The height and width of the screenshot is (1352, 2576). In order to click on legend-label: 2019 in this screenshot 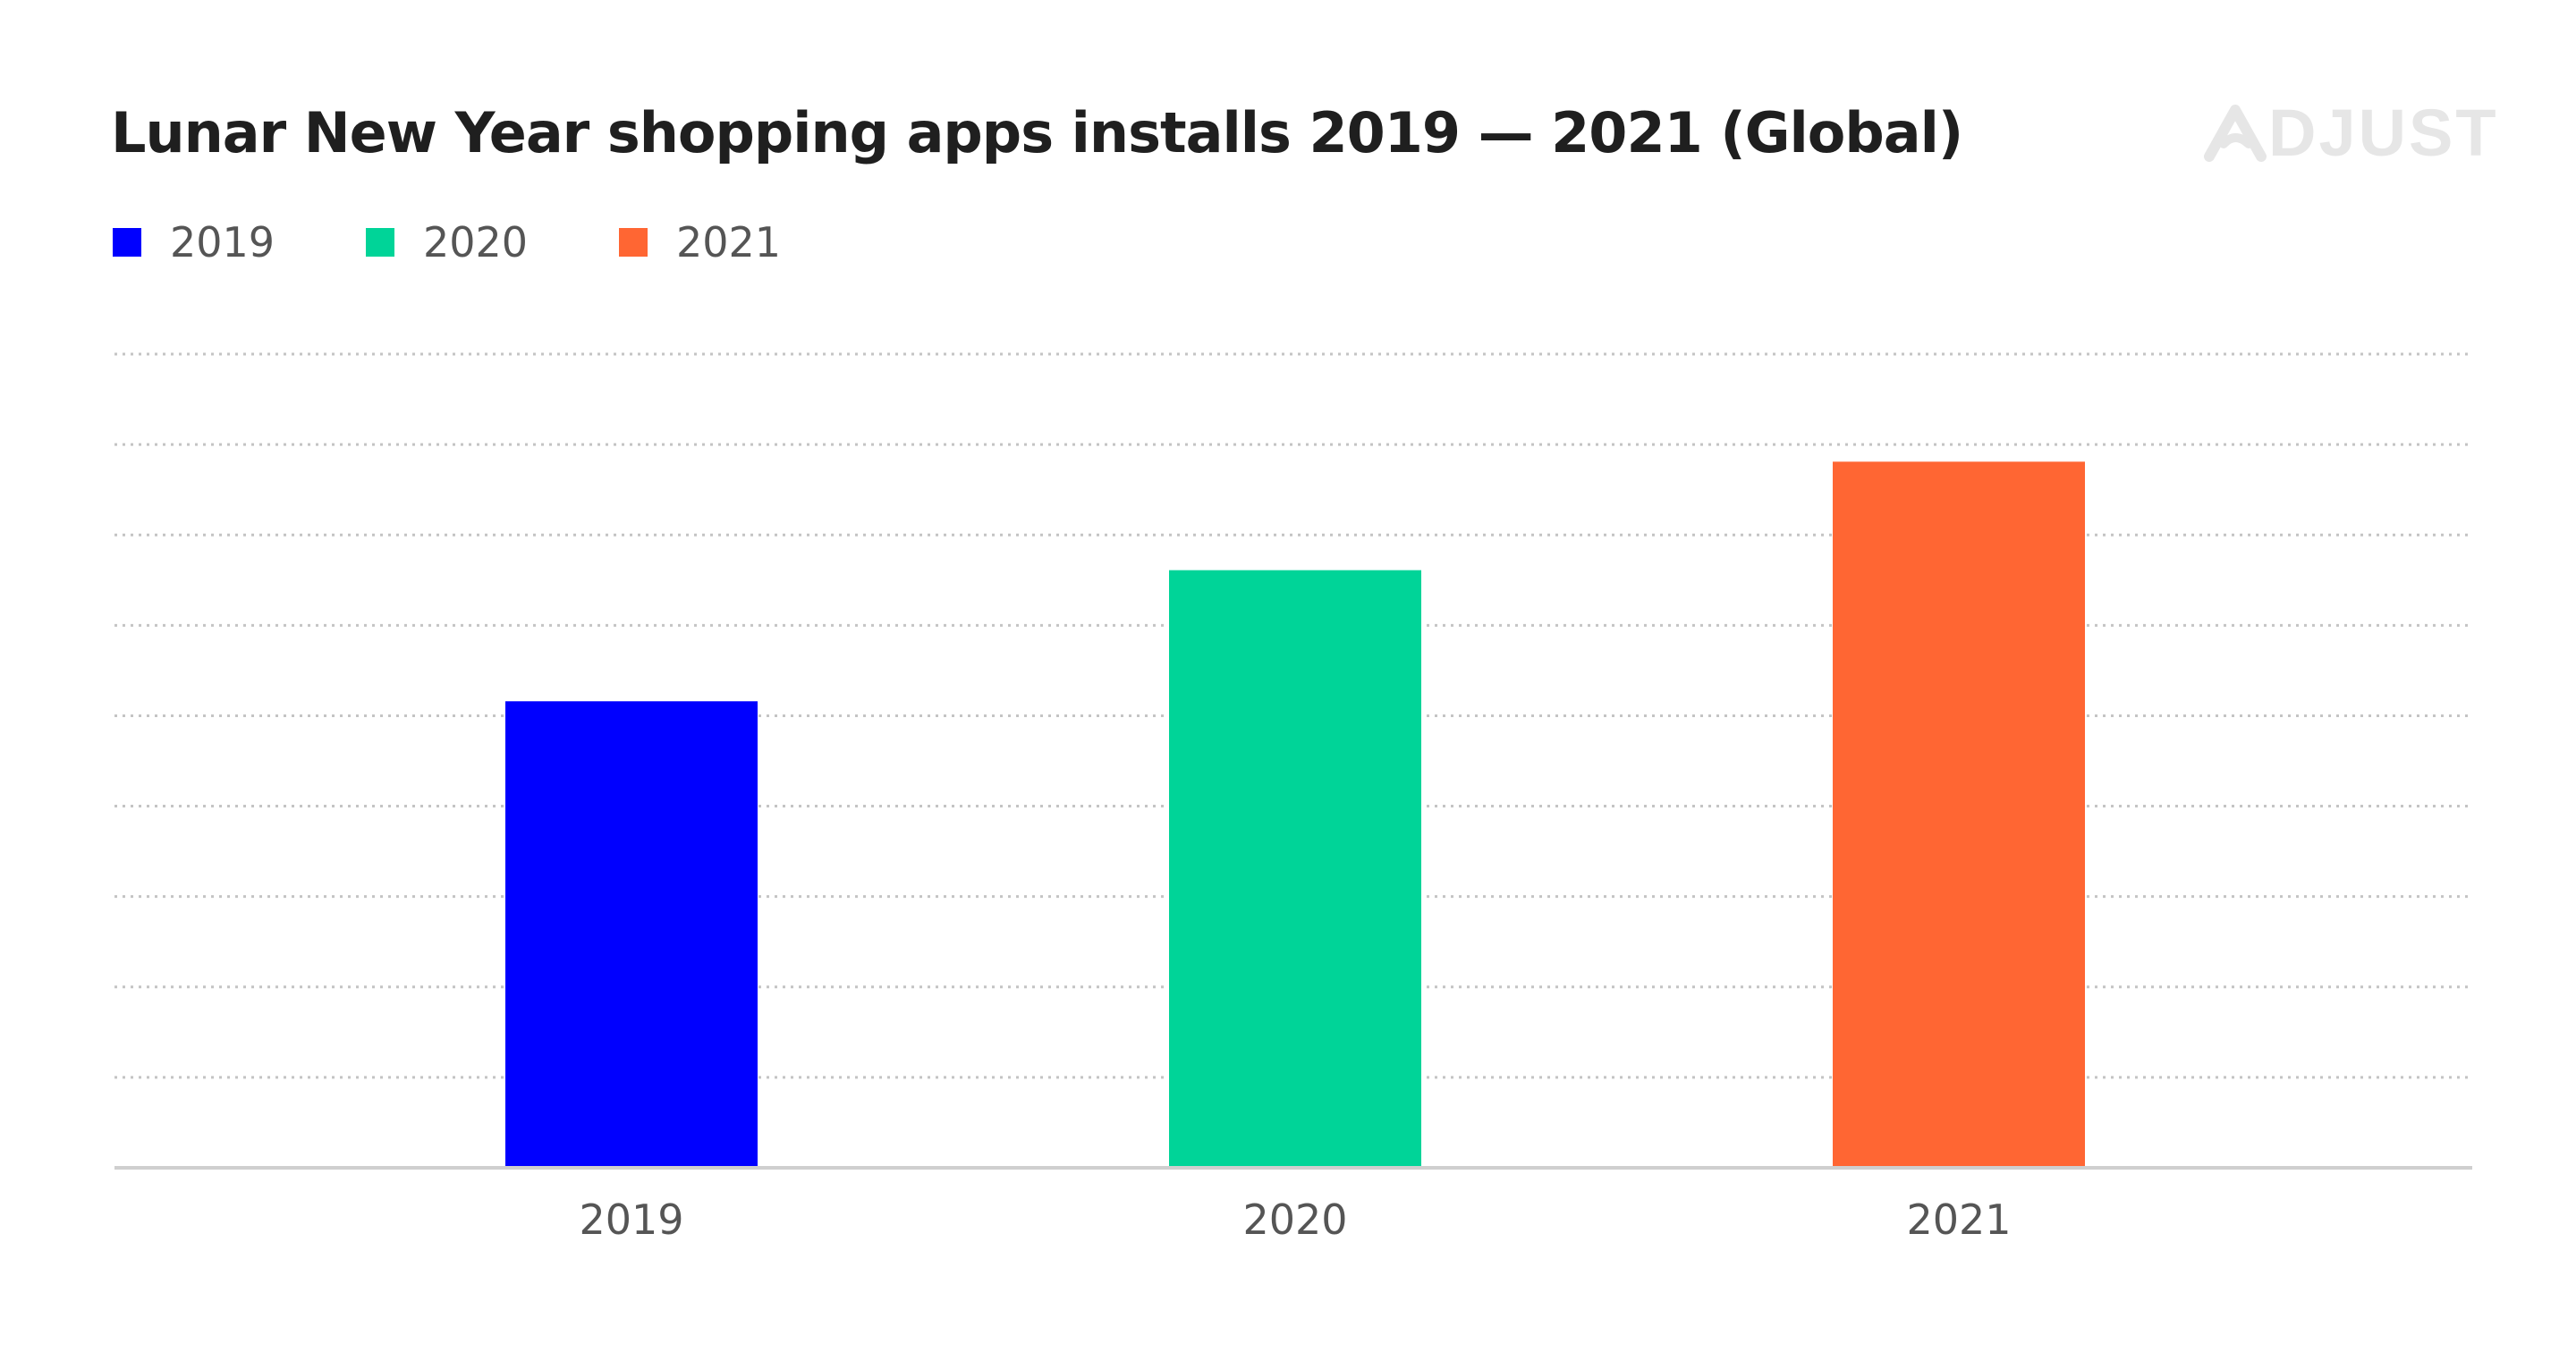, I will do `click(222, 242)`.